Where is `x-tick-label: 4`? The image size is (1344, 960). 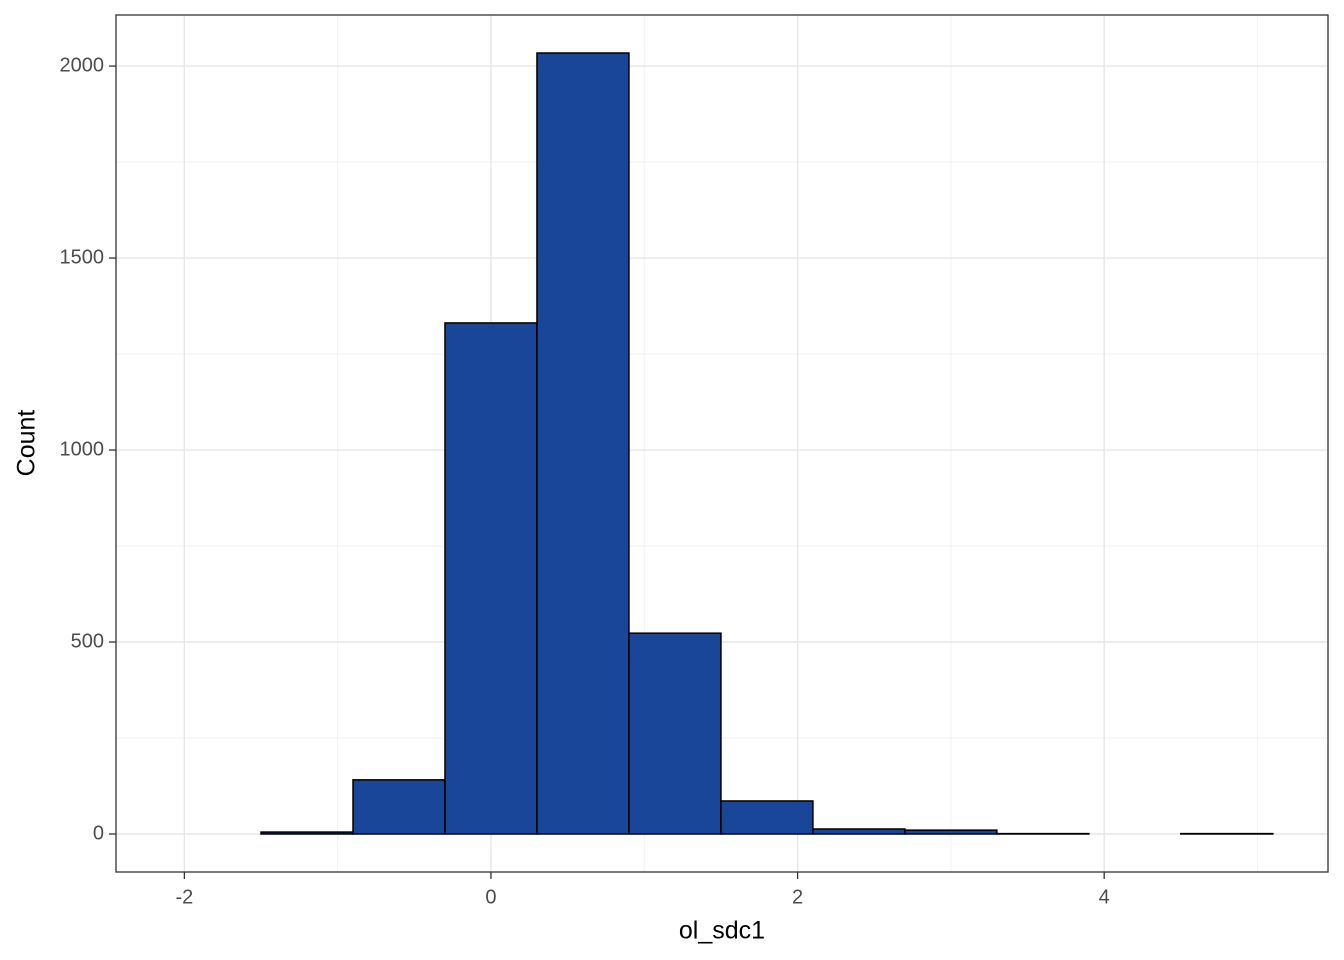
x-tick-label: 4 is located at coordinates (1104, 897).